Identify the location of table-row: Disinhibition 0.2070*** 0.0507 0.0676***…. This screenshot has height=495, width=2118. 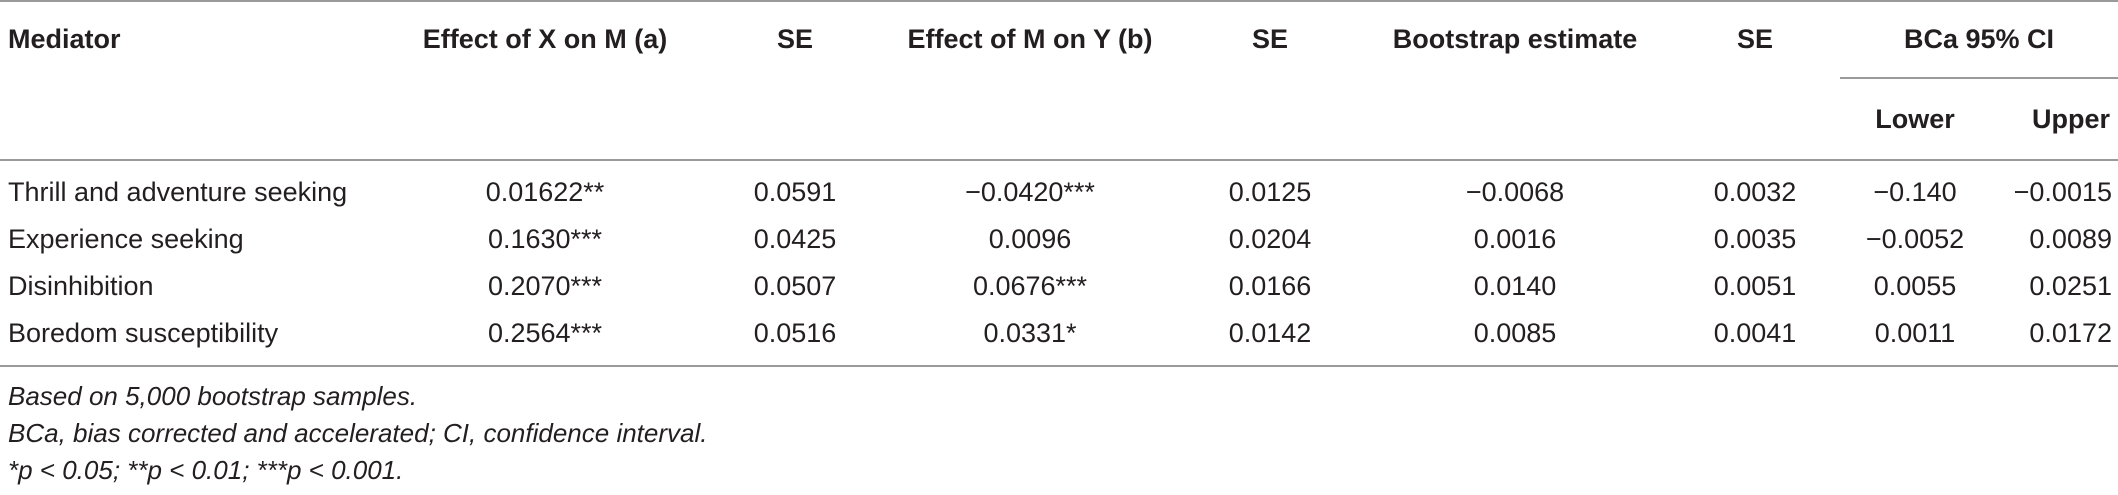
(1059, 286).